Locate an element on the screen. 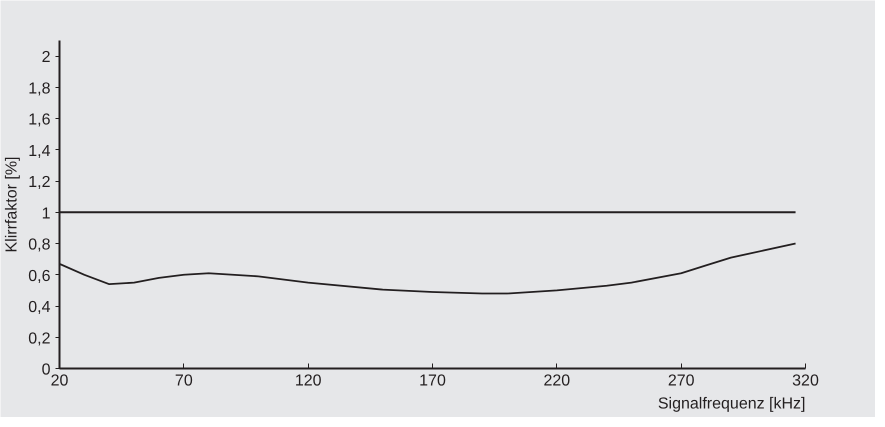  y-tick-label: 2 is located at coordinates (46, 57).